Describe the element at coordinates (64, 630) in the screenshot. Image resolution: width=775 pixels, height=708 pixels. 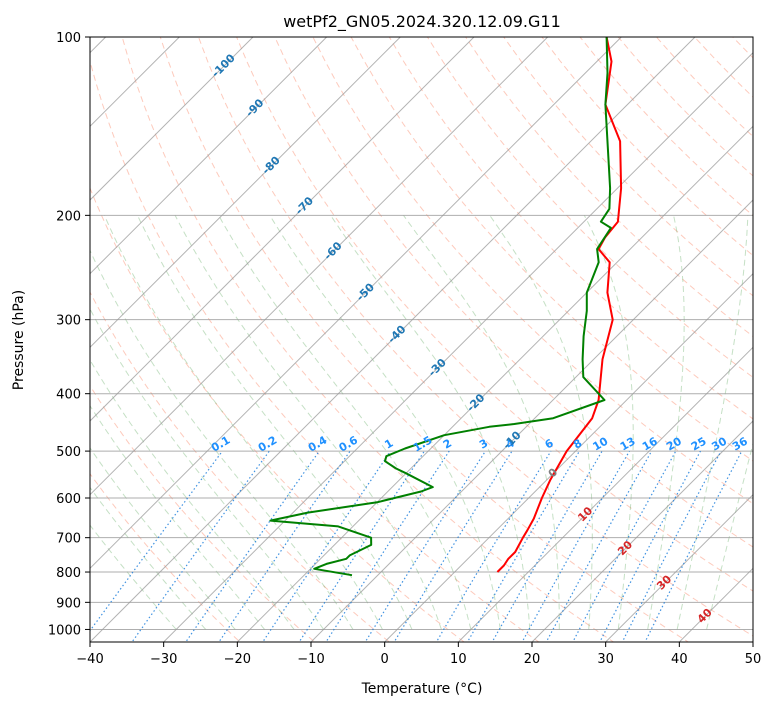
I see `y-tick-label: 1000` at that location.